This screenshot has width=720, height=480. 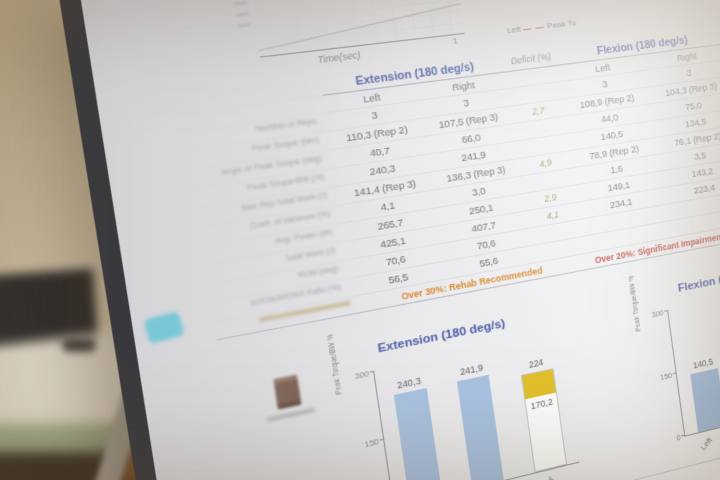 I want to click on clinic-logo, so click(x=288, y=397).